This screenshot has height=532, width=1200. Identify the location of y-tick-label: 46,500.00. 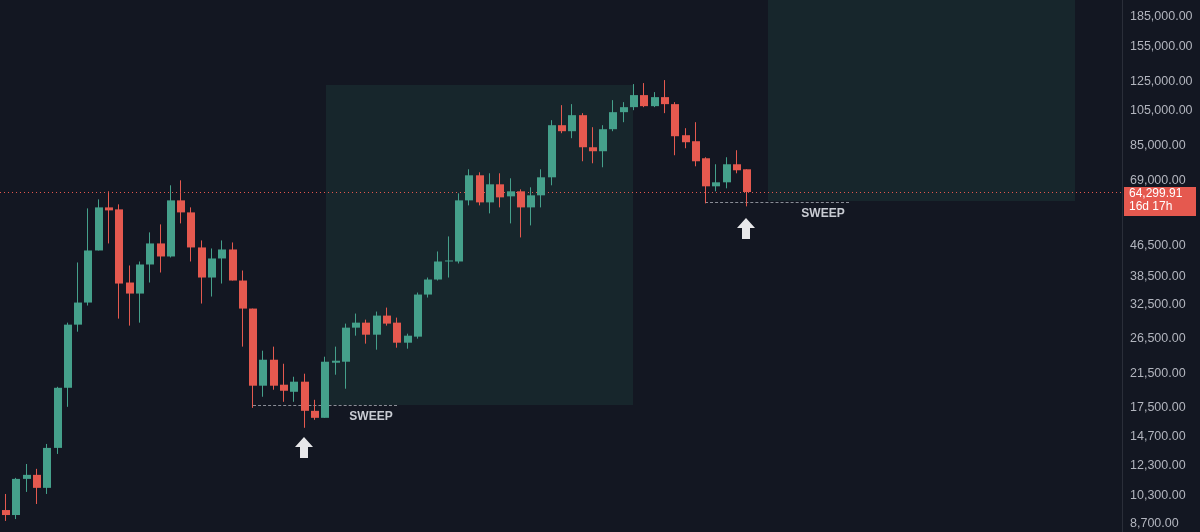
(1158, 245).